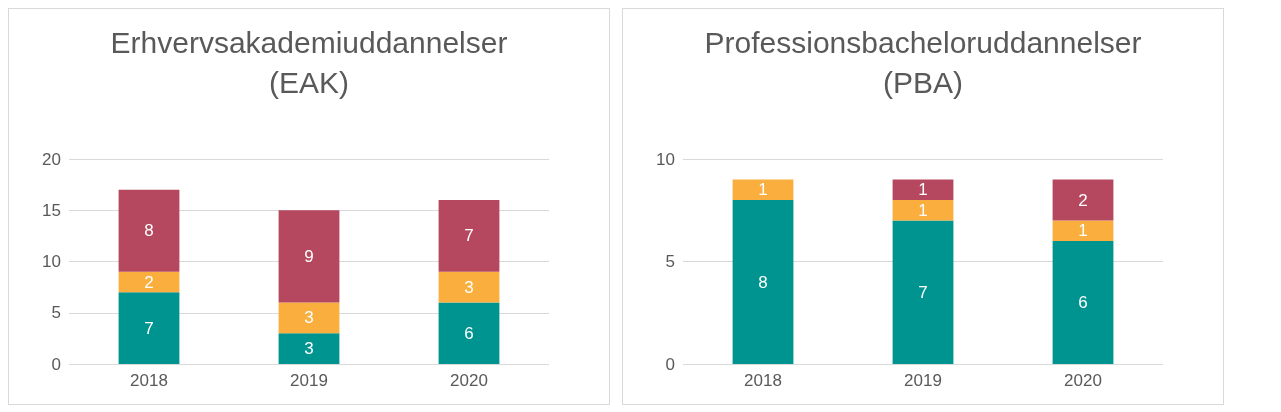 This screenshot has width=1281, height=412. I want to click on chart-title: Erhvervsakademiuddannelser (EAK), so click(309, 62).